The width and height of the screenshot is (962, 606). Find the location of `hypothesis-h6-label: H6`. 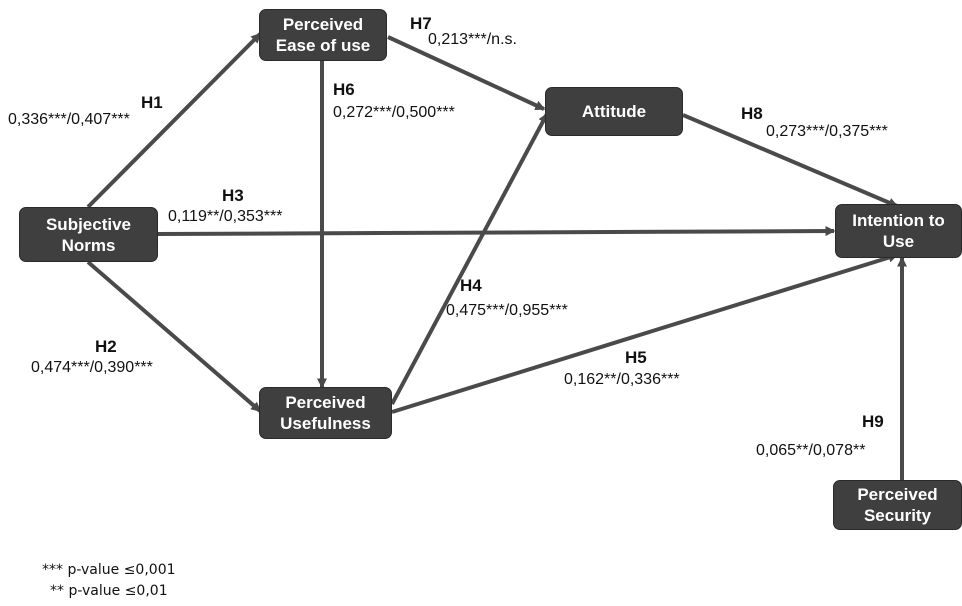

hypothesis-h6-label: H6 is located at coordinates (344, 89).